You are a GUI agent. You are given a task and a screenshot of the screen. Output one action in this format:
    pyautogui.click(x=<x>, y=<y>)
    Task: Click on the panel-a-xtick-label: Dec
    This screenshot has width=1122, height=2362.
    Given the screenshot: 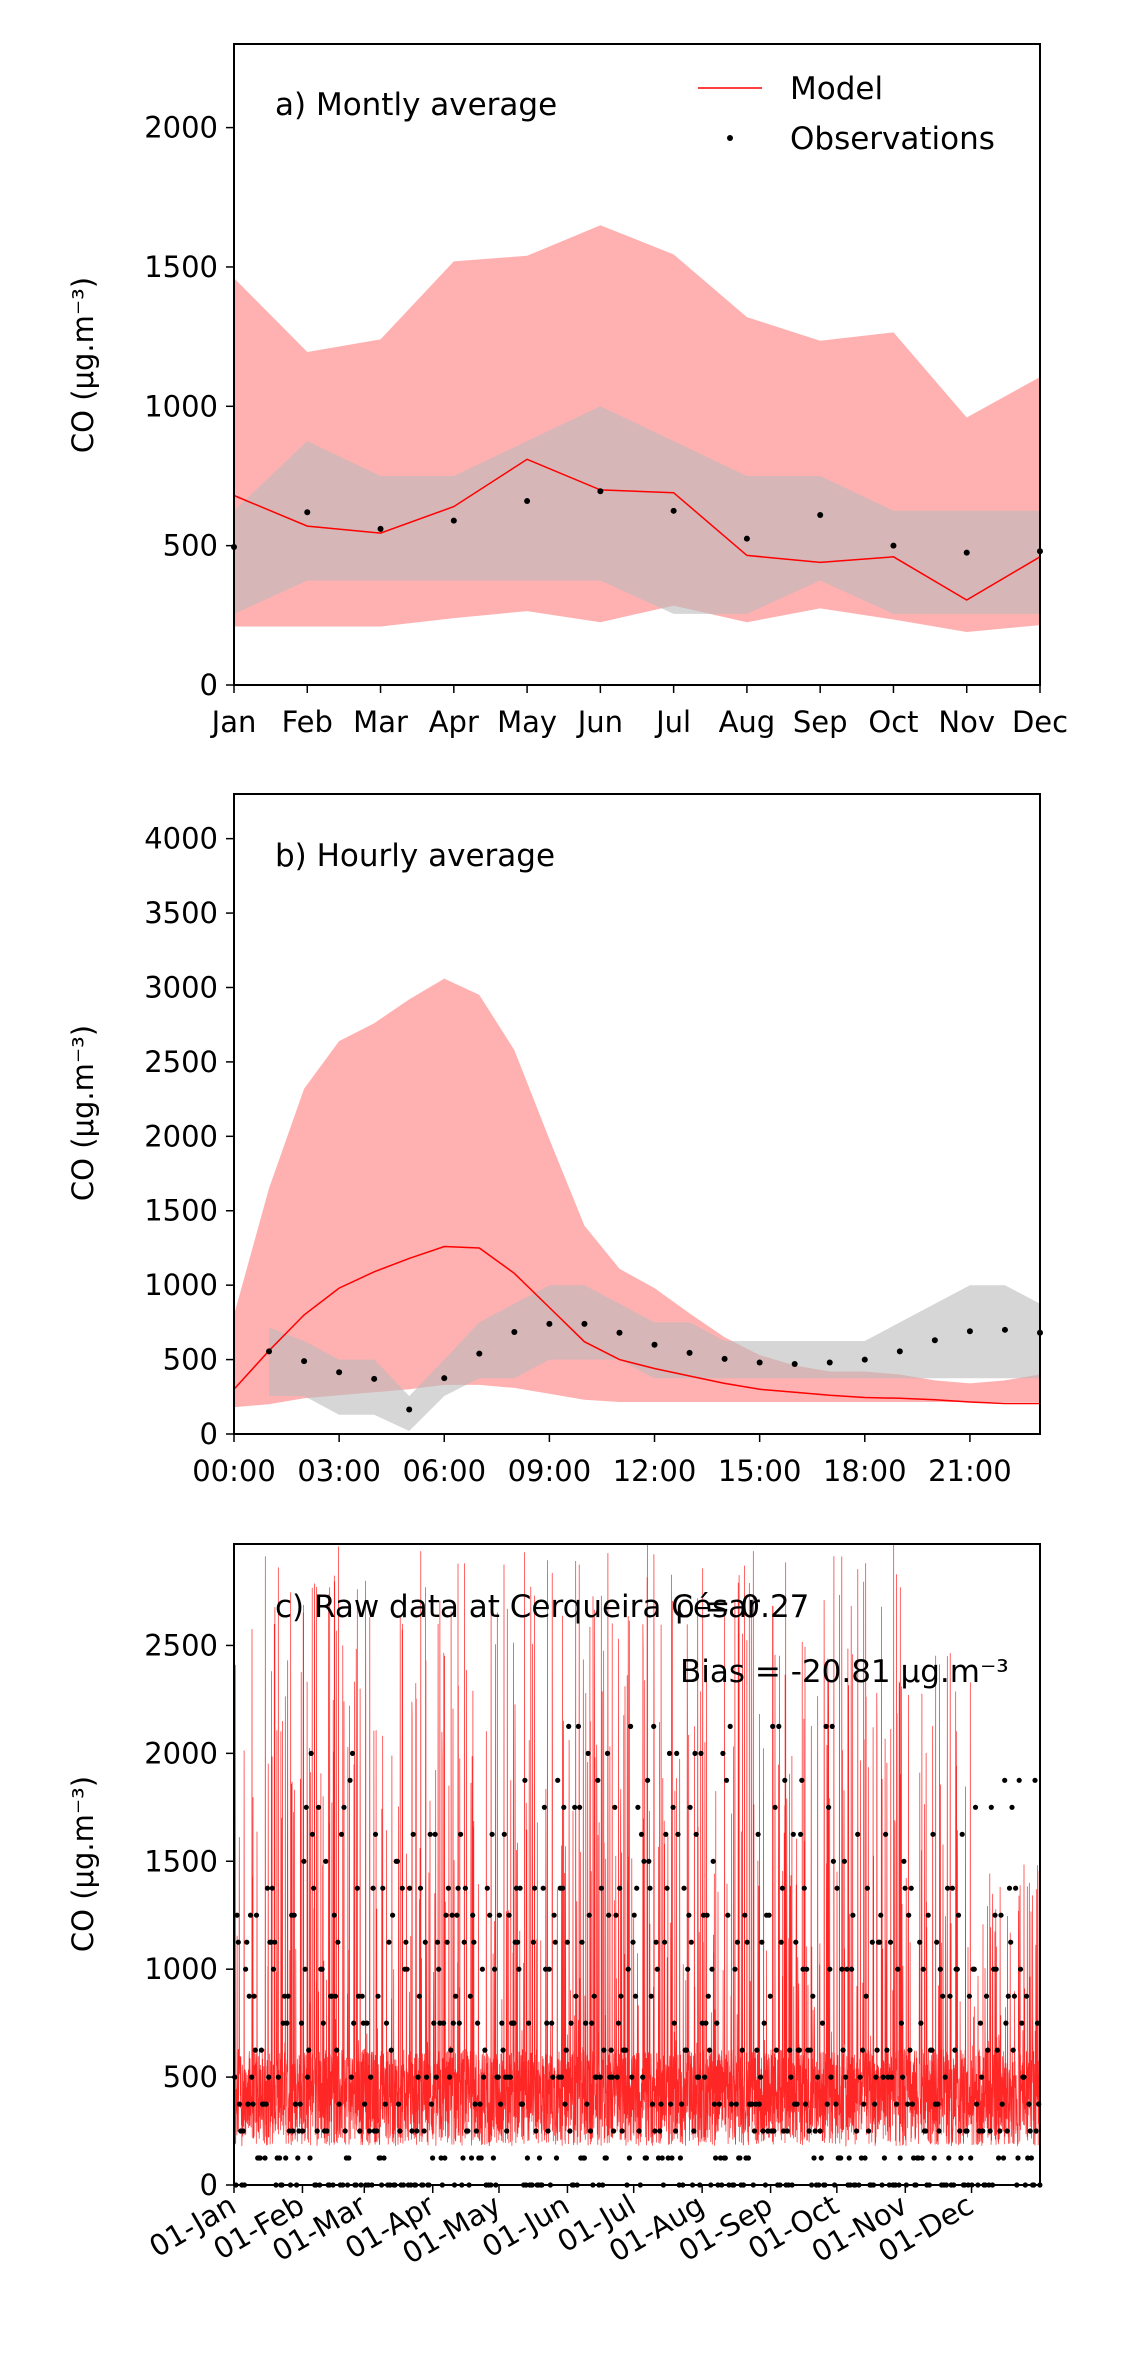 What is the action you would take?
    pyautogui.click(x=1040, y=722)
    